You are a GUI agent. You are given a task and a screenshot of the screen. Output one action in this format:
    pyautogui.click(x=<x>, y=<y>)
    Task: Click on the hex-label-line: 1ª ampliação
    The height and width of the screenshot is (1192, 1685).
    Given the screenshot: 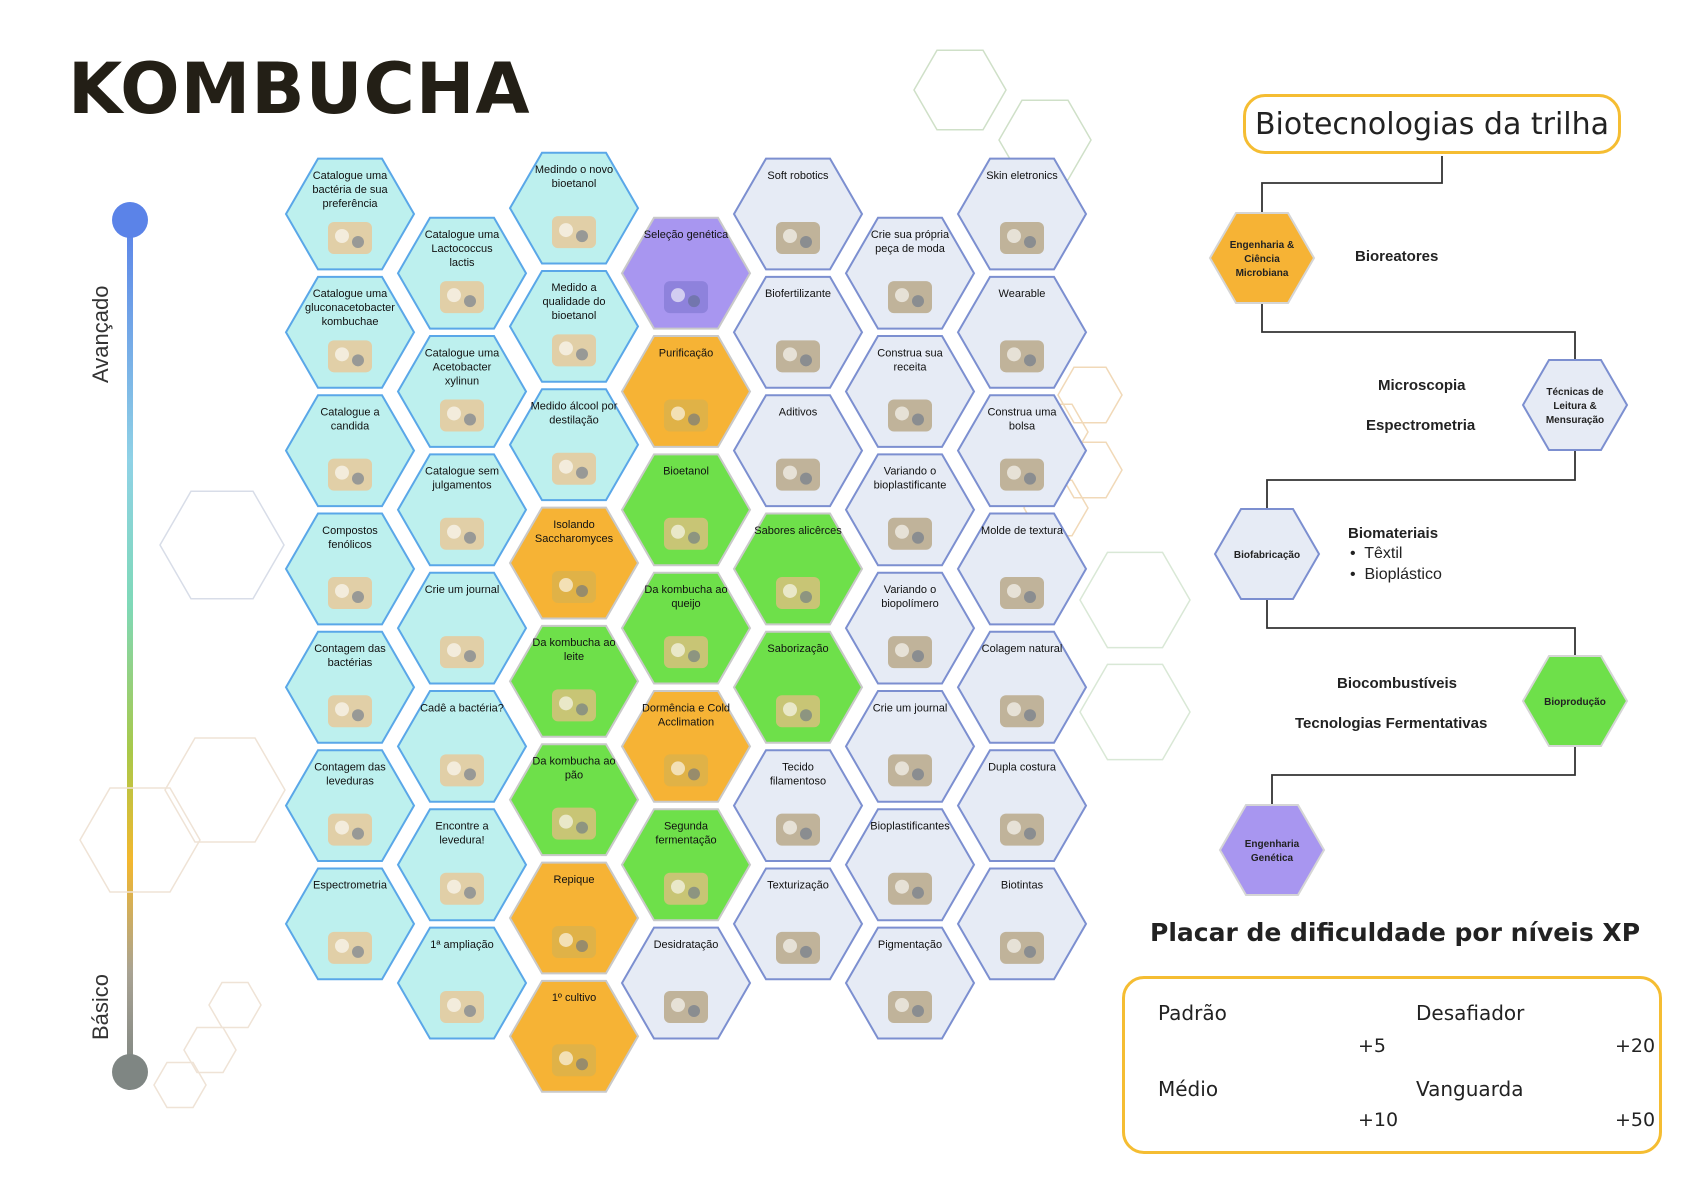 What is the action you would take?
    pyautogui.click(x=461, y=945)
    